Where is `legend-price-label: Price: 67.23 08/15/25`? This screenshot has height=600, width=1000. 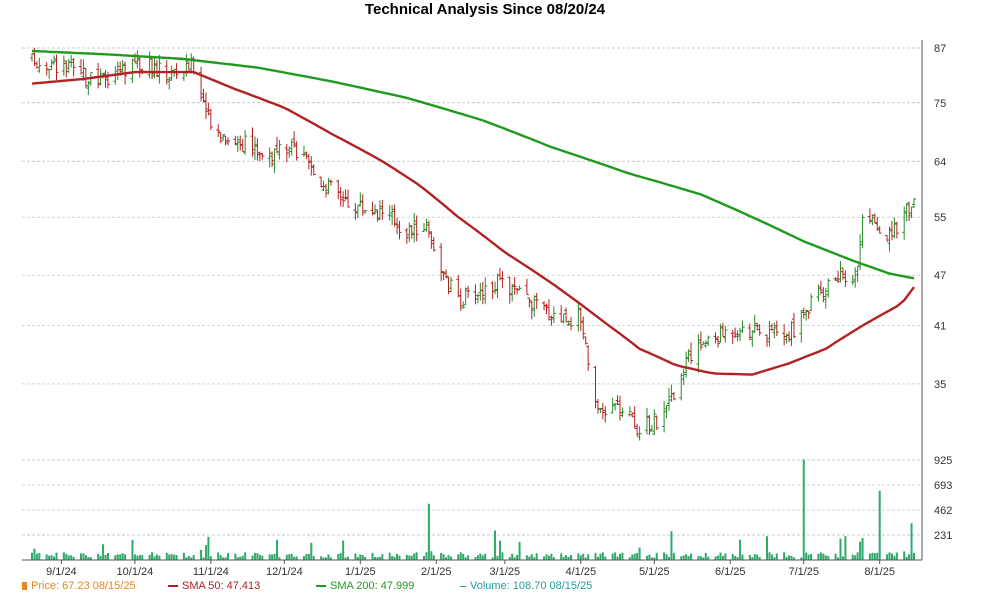
legend-price-label: Price: 67.23 08/15/25 is located at coordinates (83, 586).